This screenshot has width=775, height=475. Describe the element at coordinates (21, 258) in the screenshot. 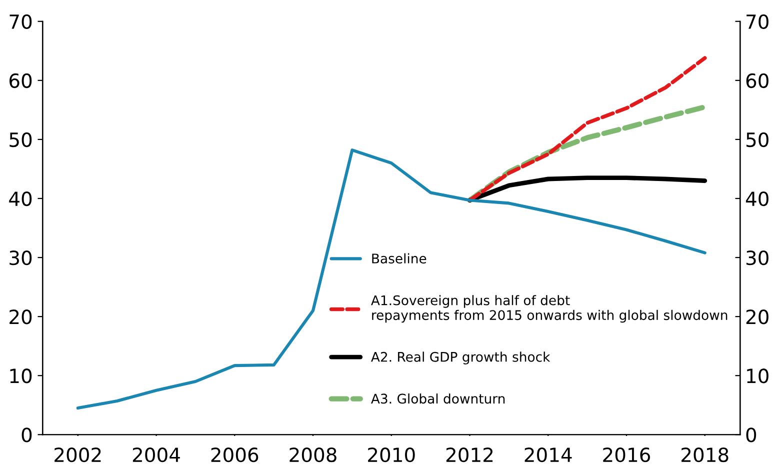

I see `y-tick-label: 30` at that location.